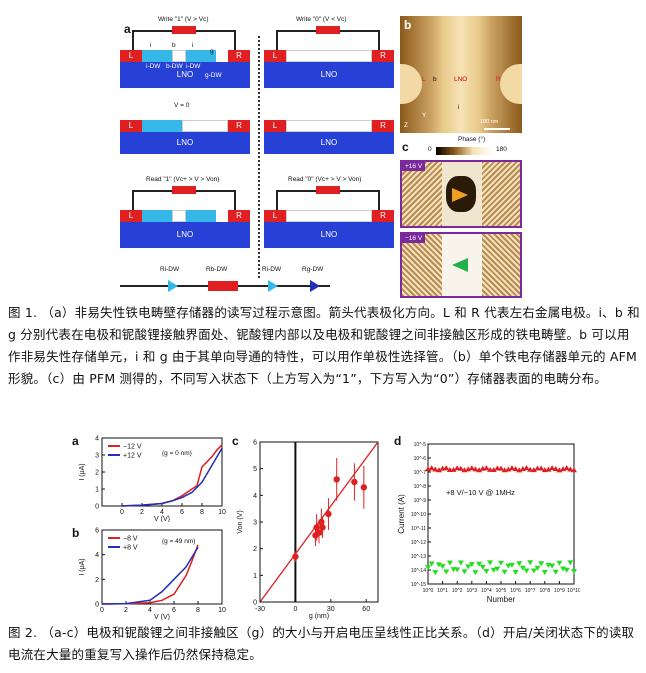  Describe the element at coordinates (255, 443) in the screenshot. I see `y-tick-label: 6` at that location.